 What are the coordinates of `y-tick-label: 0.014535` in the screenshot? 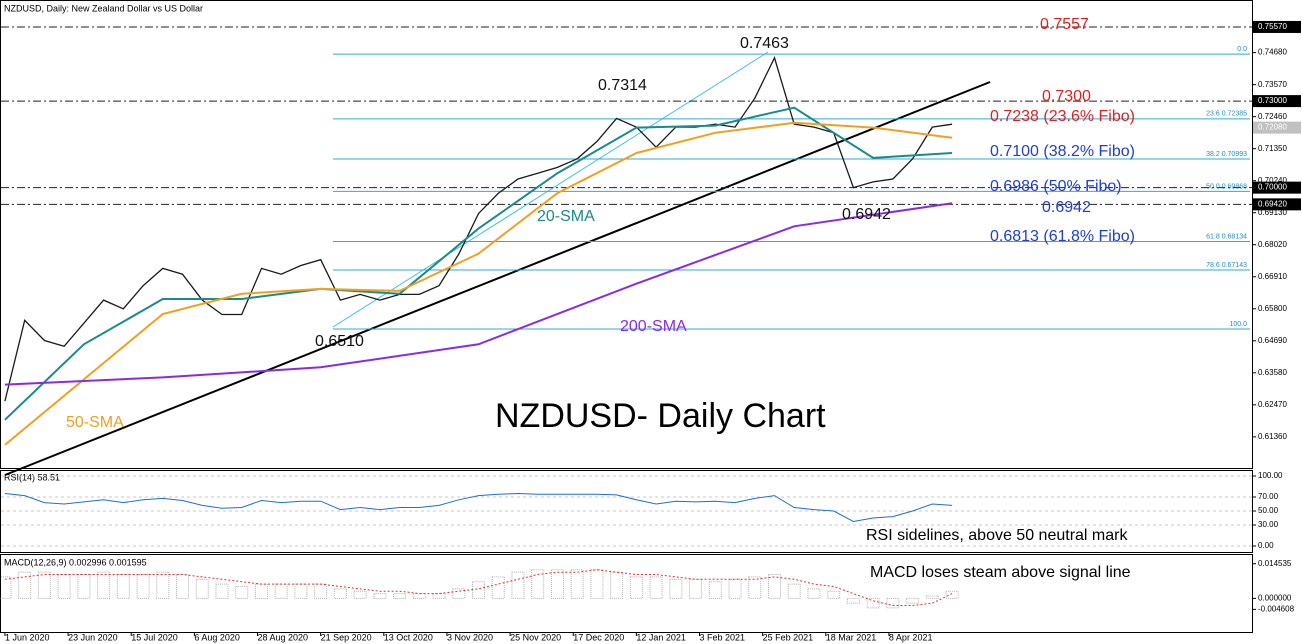 It's located at (1275, 563).